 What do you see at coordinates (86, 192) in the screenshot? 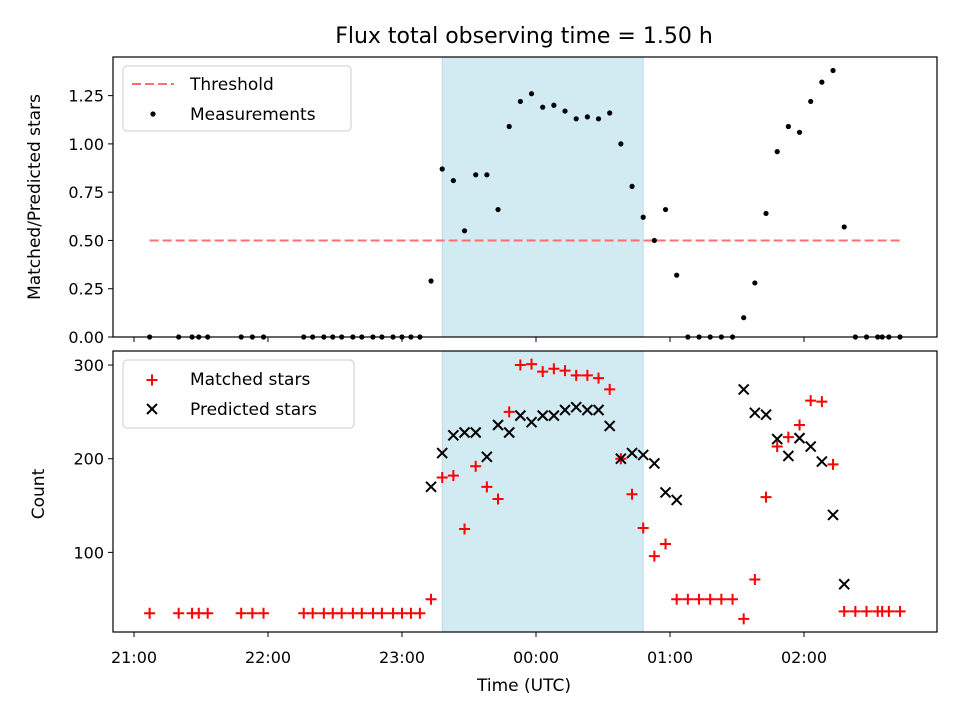
I see `y-tick-label: 0.75` at bounding box center [86, 192].